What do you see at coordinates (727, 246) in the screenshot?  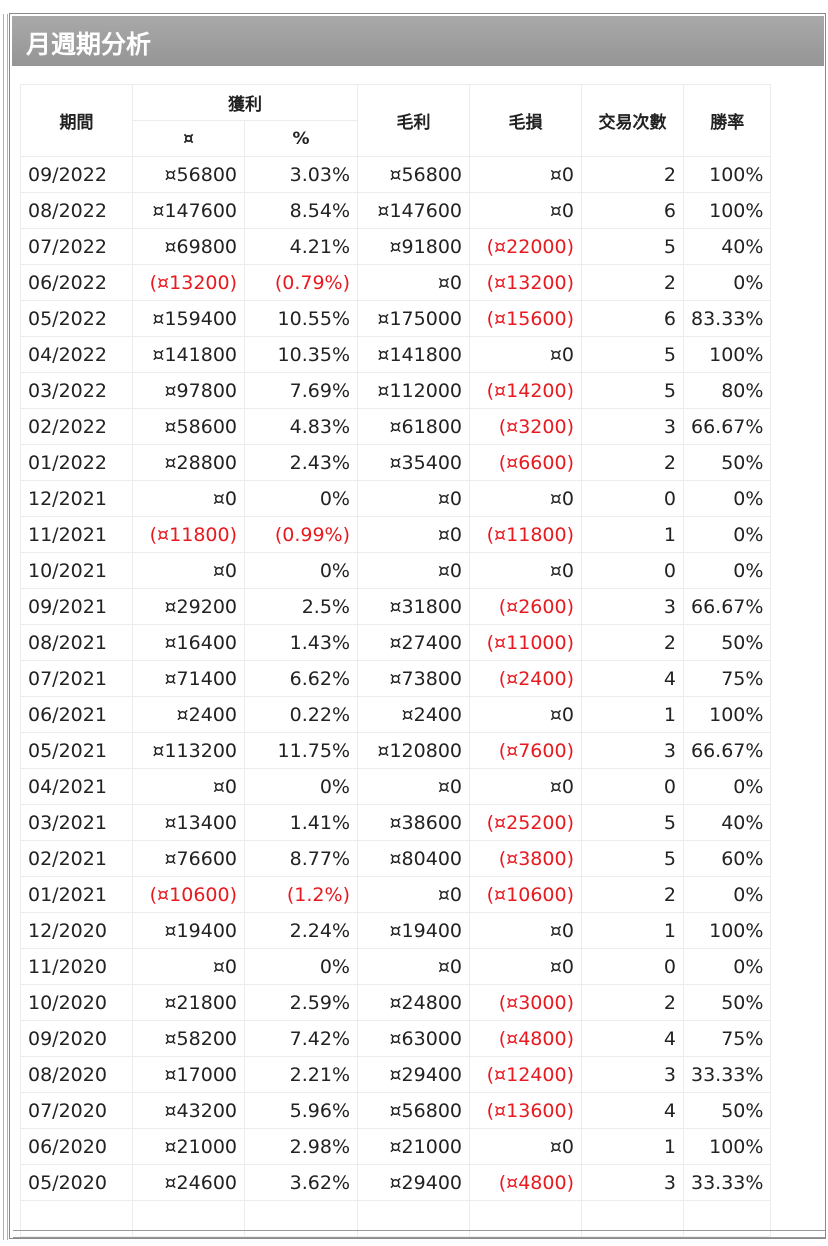 I see `win-rate-cell: 40%` at bounding box center [727, 246].